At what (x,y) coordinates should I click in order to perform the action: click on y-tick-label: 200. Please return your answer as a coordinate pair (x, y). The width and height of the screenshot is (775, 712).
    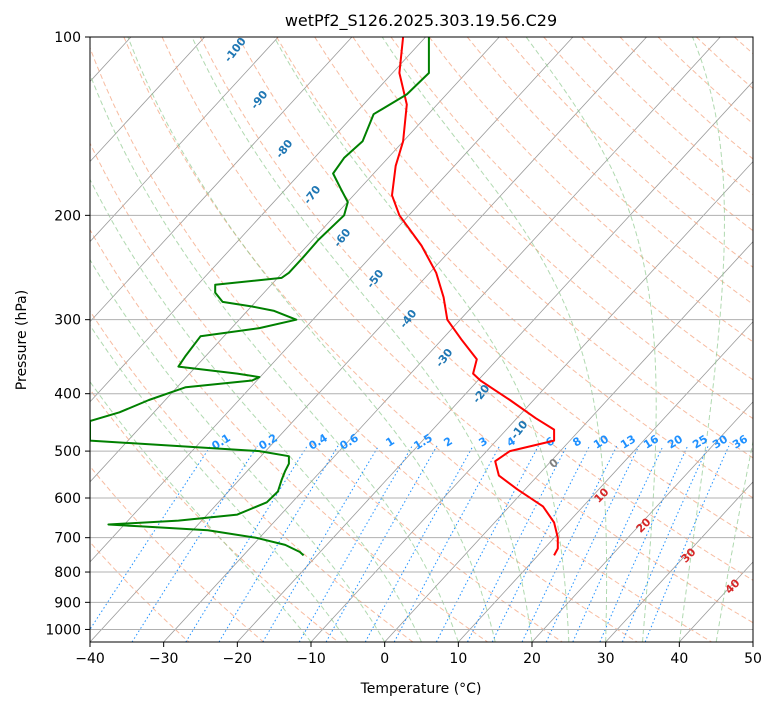
    Looking at the image, I should click on (67, 216).